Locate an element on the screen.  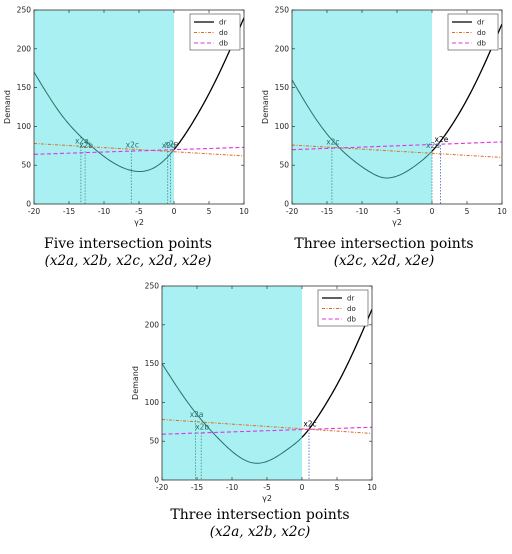
chart-3-series-dr-right is located at coordinates (336, 373).